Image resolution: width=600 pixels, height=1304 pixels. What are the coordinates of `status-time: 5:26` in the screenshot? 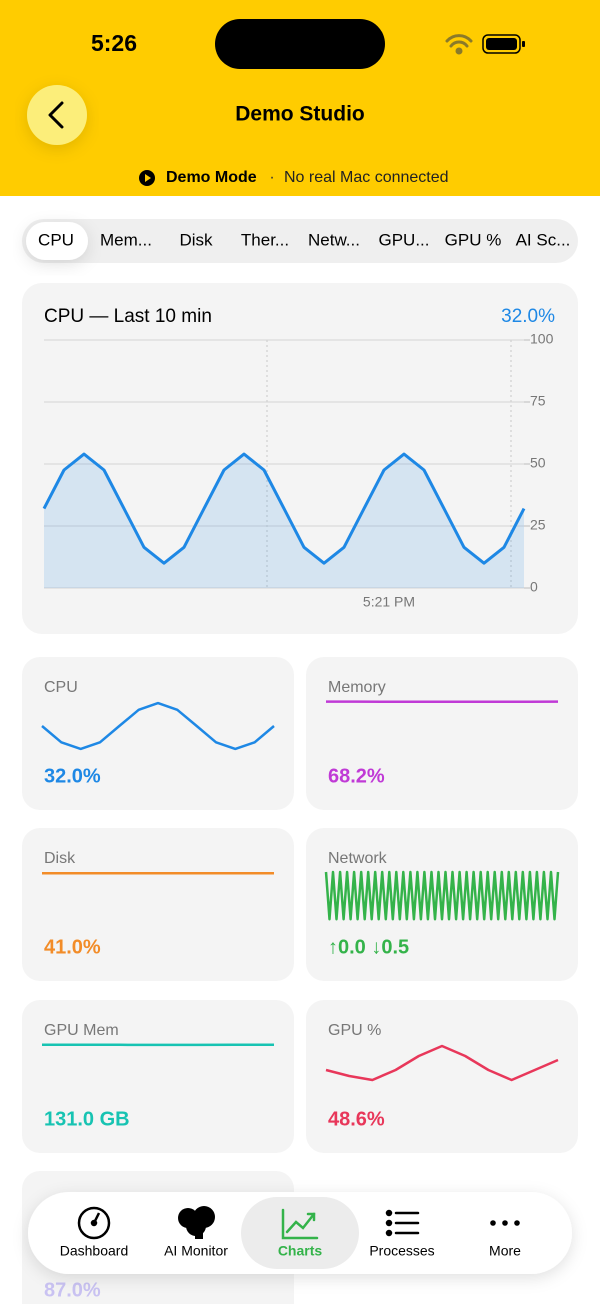 It's located at (114, 43).